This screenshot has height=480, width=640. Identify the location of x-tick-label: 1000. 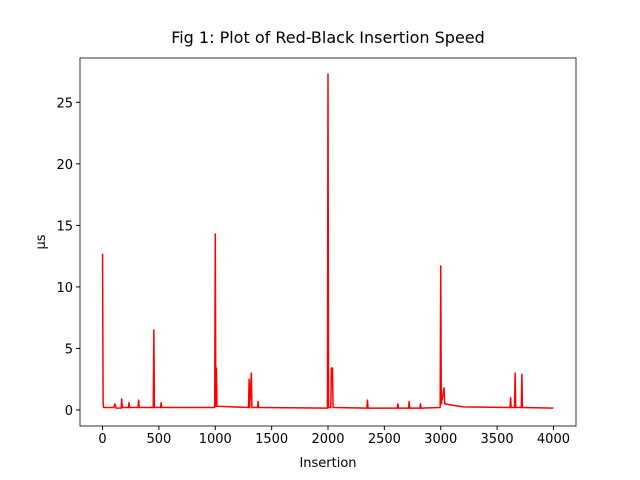
(215, 439).